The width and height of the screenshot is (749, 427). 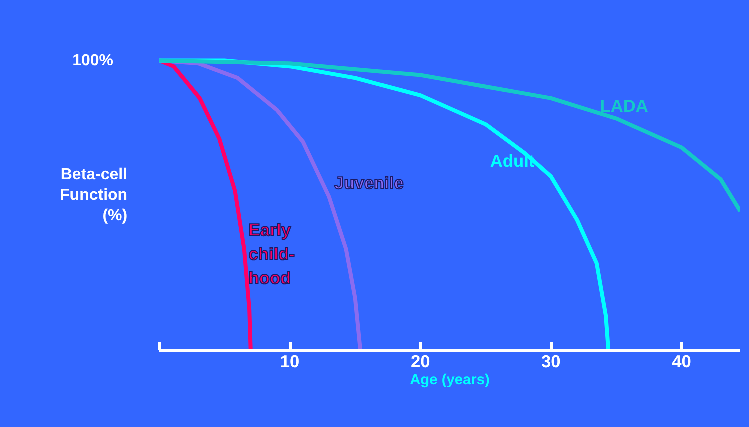 I want to click on y-axis-title: Beta-cell Function (%), so click(x=94, y=195).